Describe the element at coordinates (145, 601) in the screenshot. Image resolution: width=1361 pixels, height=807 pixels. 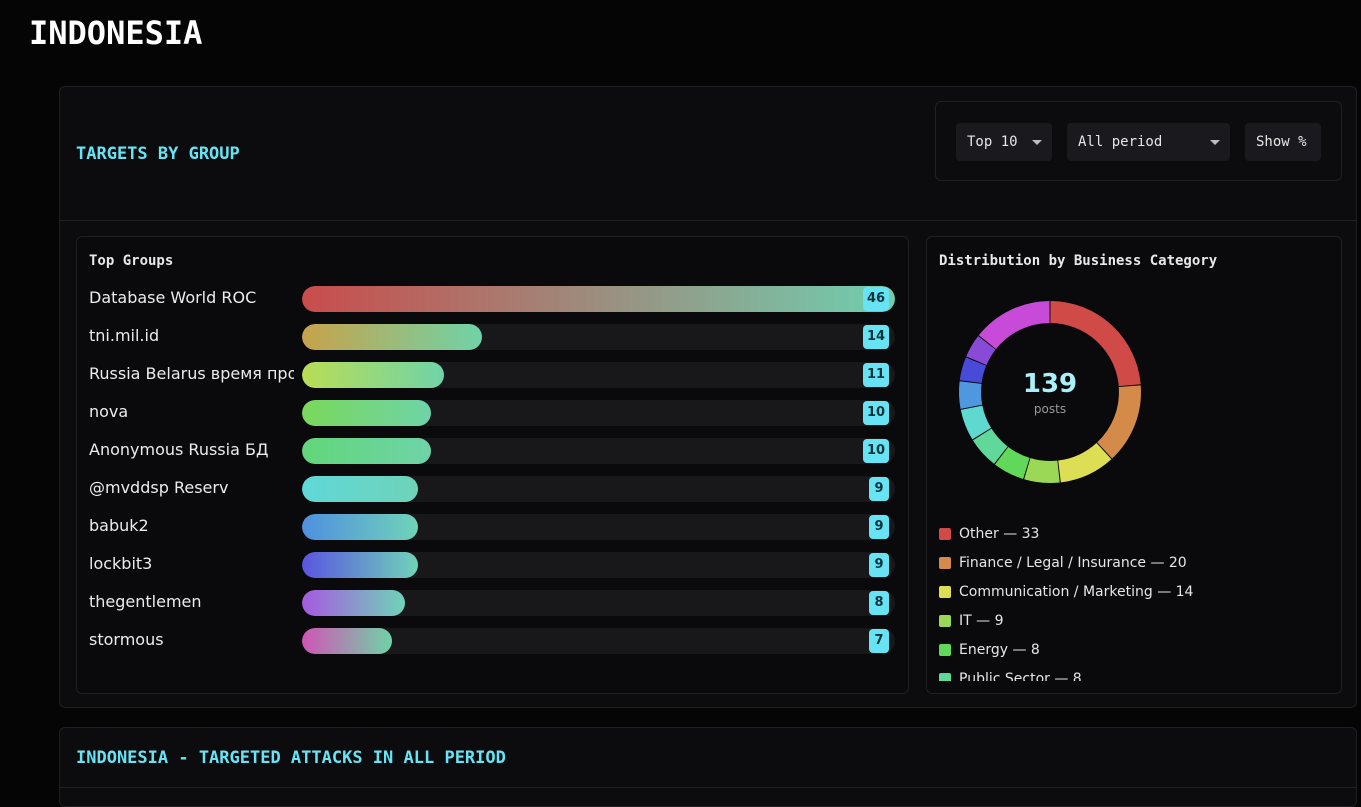
I see `bar-label: thegentlemen` at that location.